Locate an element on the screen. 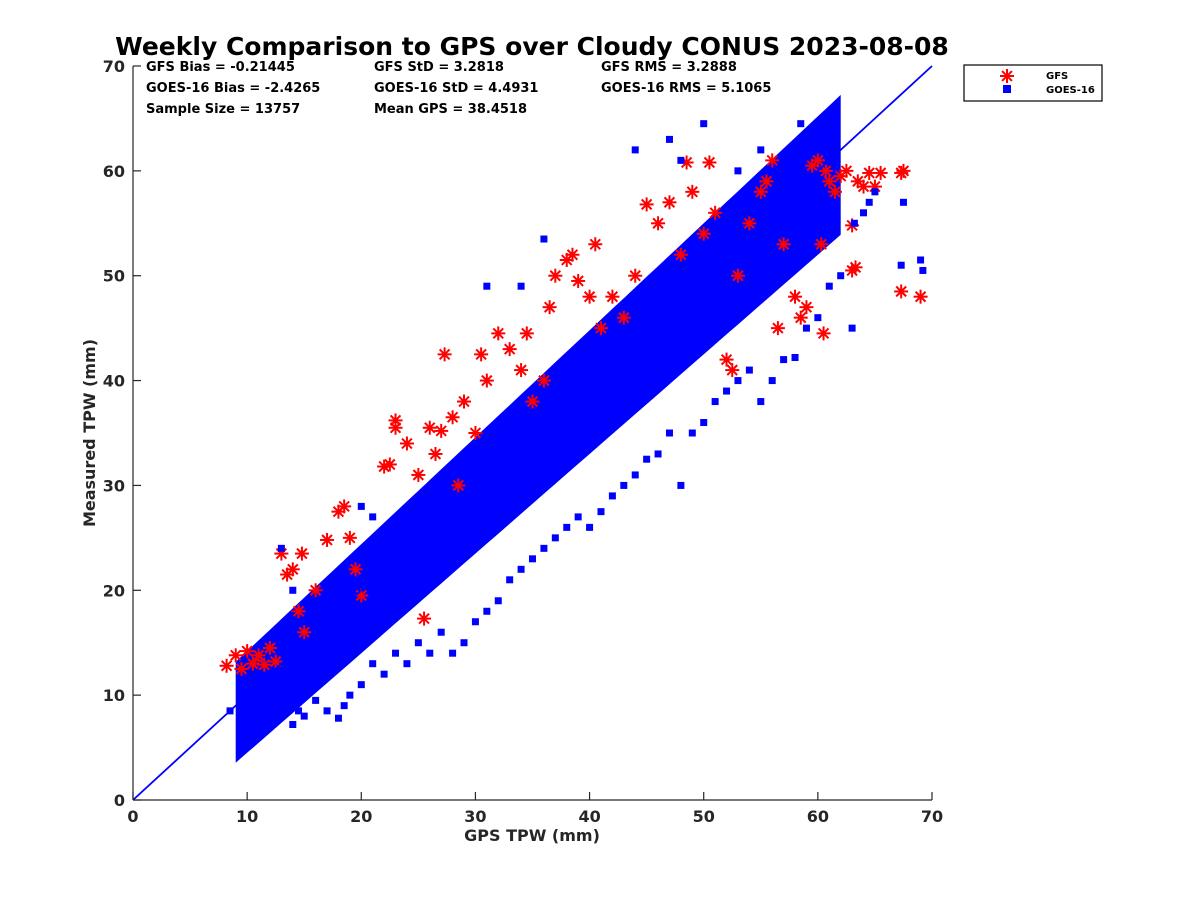  y-tick-label: 40 is located at coordinates (114, 381).